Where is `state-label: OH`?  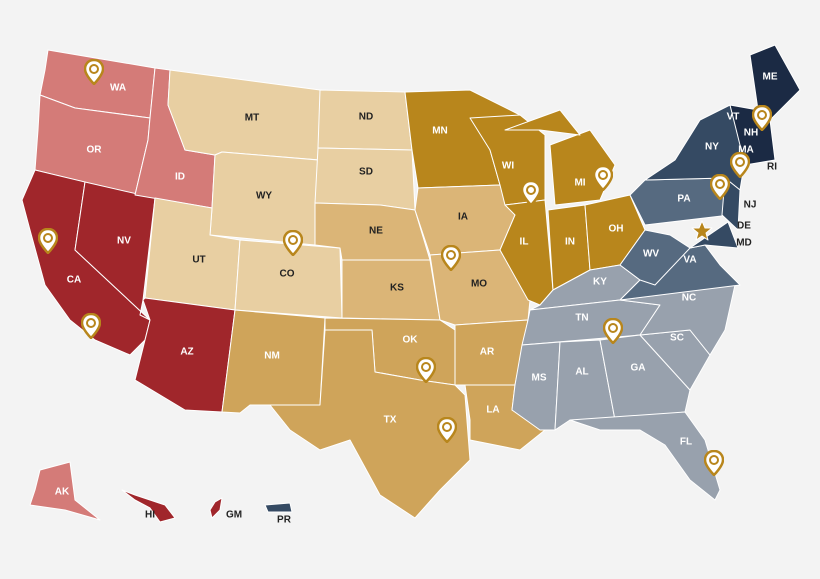
state-label: OH is located at coordinates (616, 229).